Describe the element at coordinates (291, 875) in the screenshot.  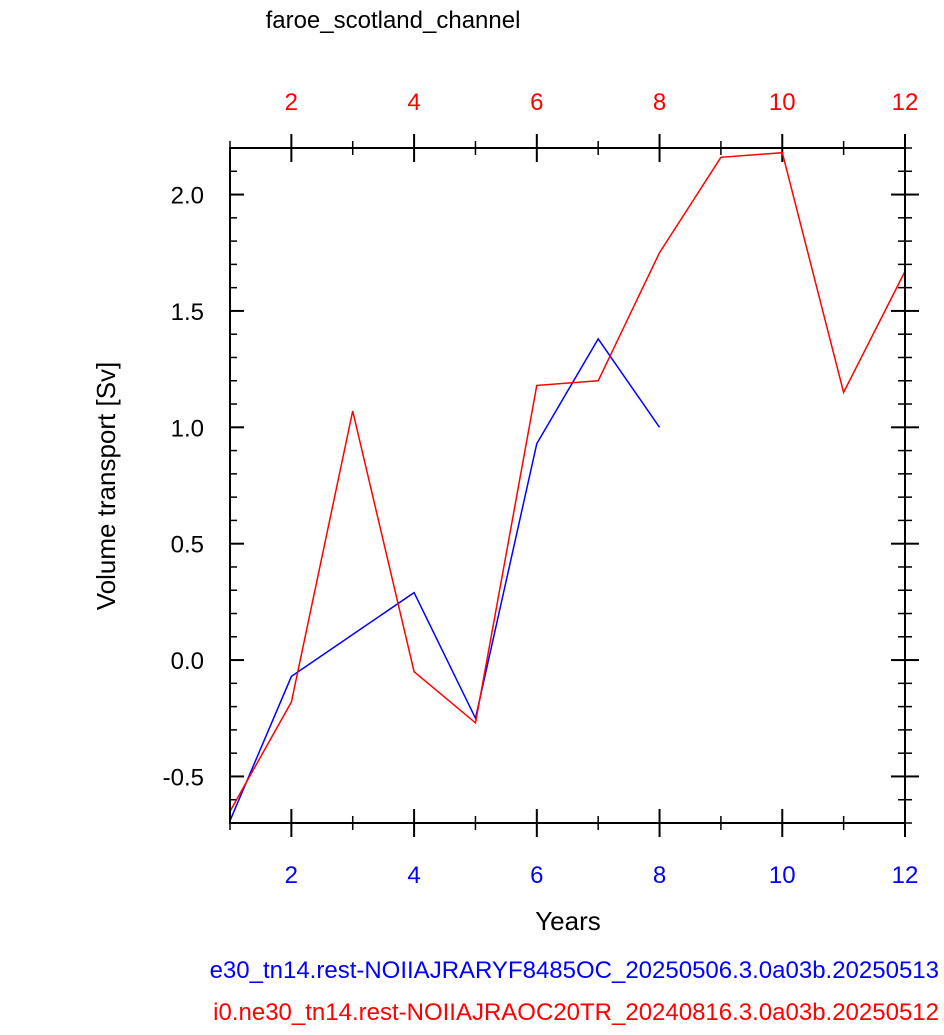
I see `x-bottom-tick-label: 2` at that location.